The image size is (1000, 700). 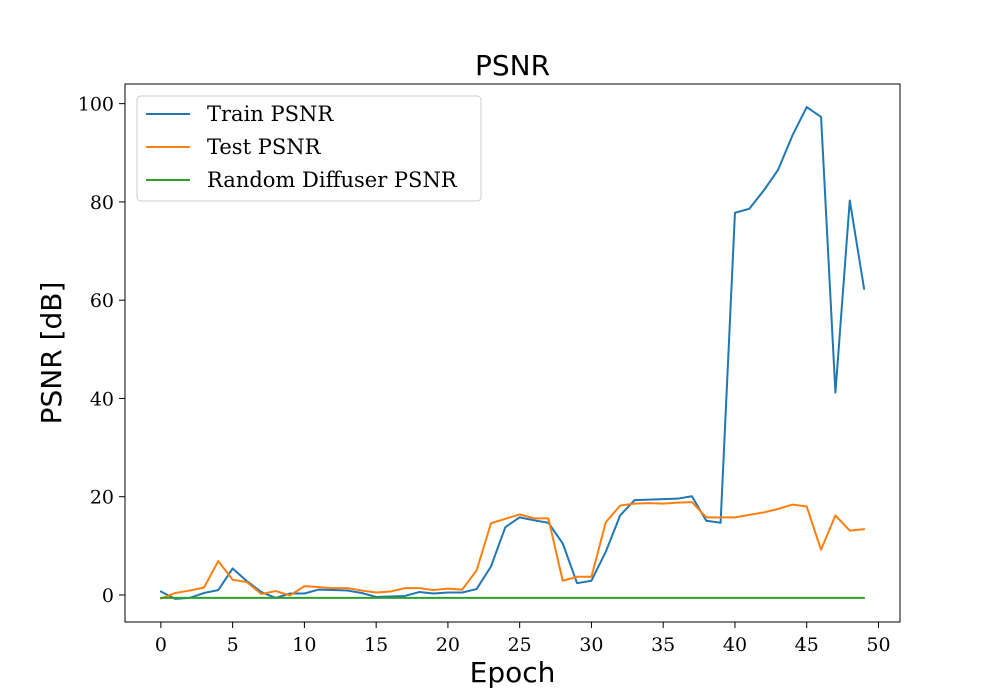 I want to click on x-tick-label: 15, so click(x=376, y=645).